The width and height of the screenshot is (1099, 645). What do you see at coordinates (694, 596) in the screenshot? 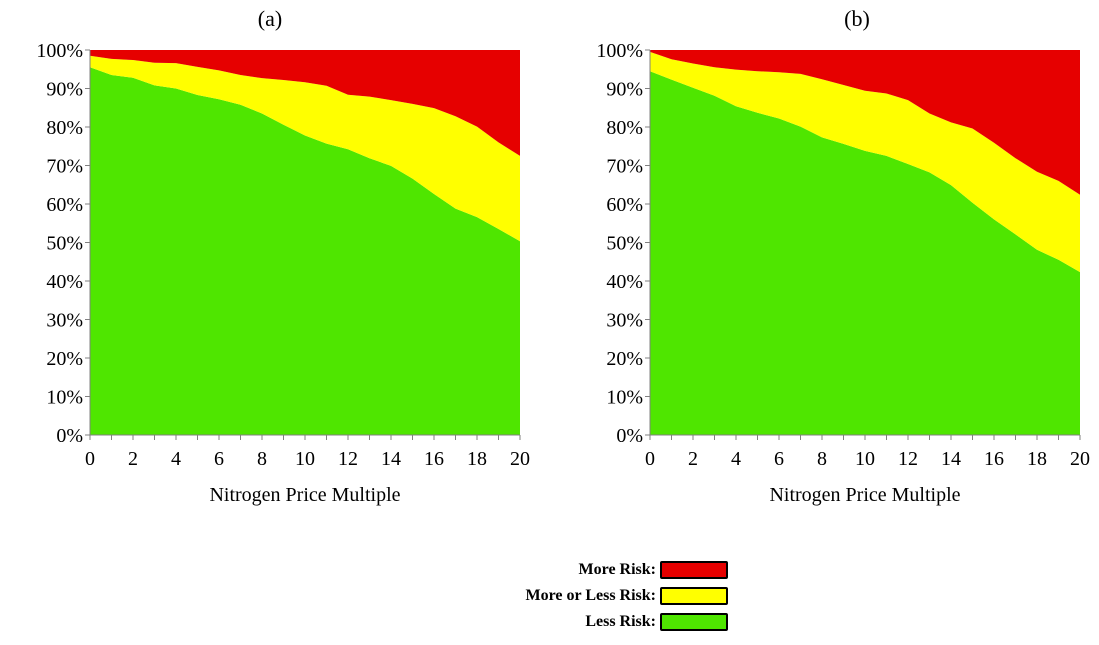
I see `legend-swatch-more-or-less-risk` at bounding box center [694, 596].